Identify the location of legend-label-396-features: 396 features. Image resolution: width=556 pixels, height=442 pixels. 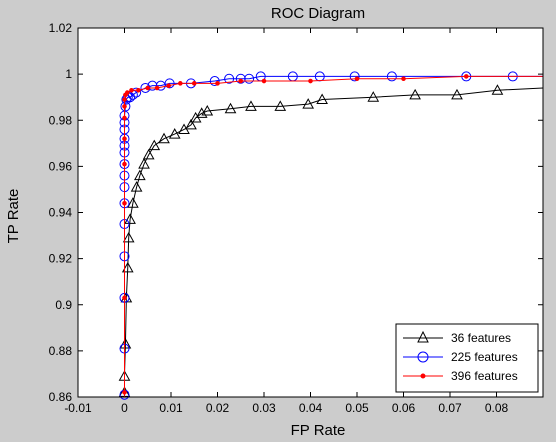
(484, 376).